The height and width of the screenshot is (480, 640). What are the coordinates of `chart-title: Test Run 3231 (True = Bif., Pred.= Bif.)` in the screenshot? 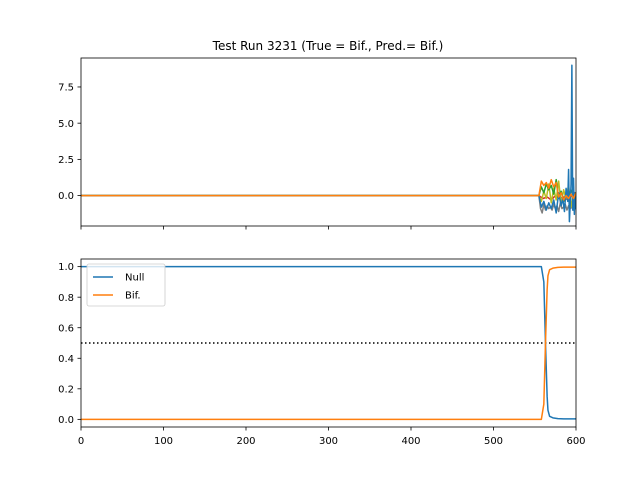 It's located at (328, 46).